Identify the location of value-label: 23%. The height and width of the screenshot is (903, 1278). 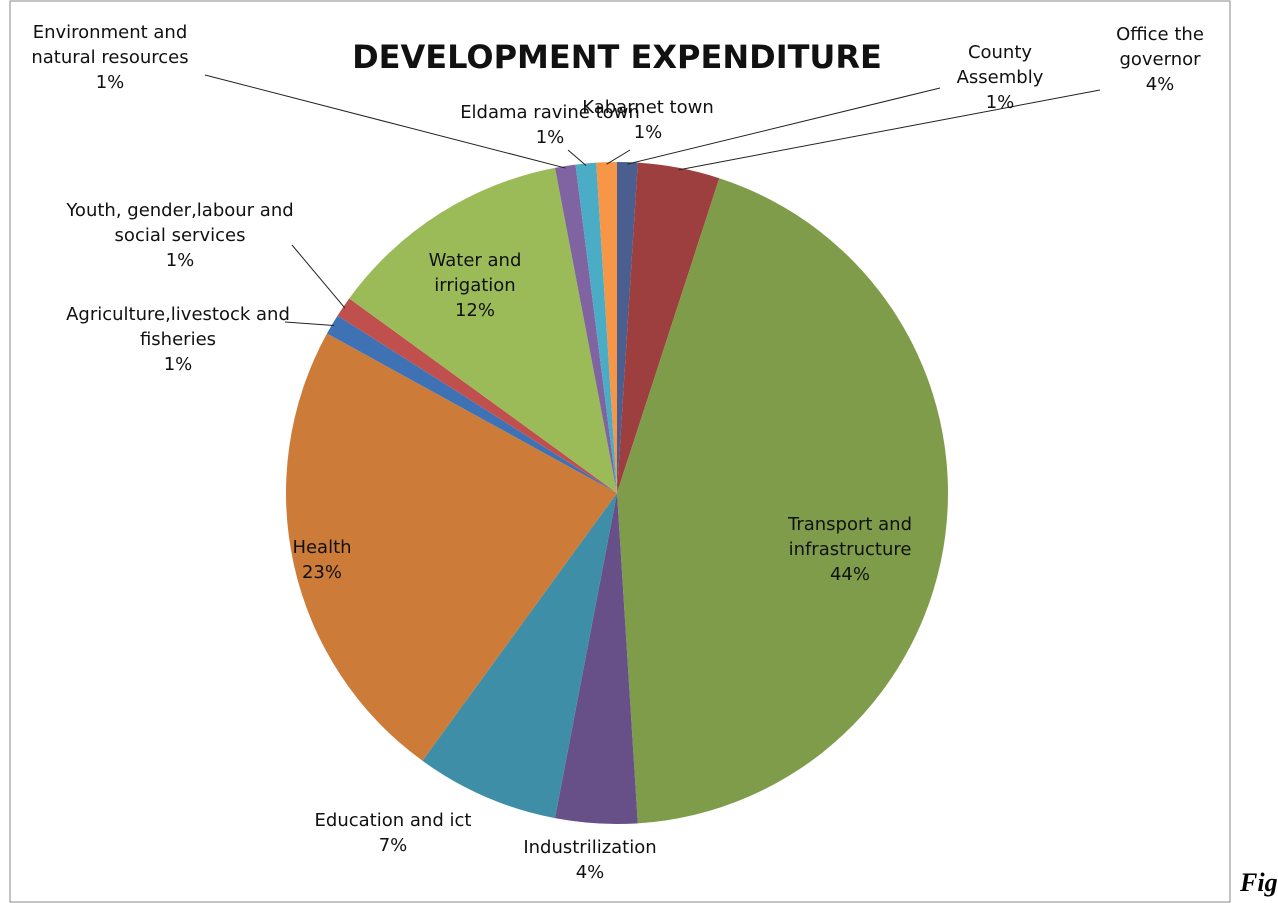
(321, 572).